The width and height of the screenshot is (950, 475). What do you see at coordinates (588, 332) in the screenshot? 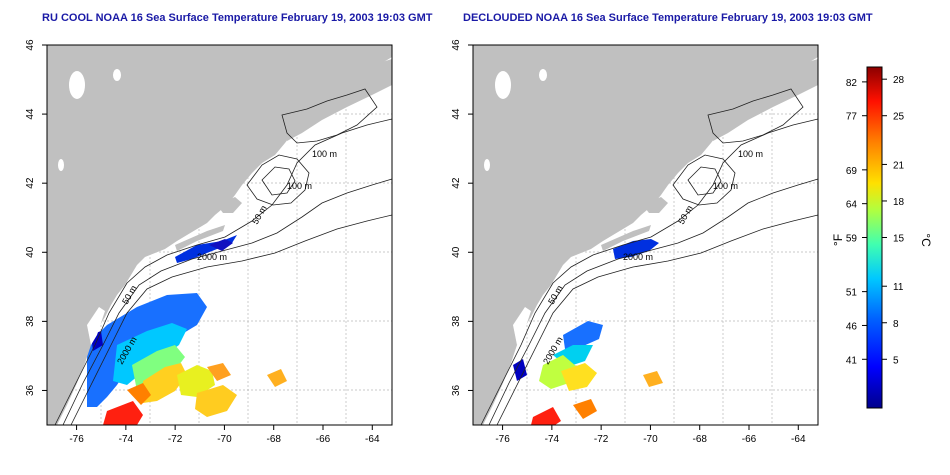
I see `right-sst-field` at bounding box center [588, 332].